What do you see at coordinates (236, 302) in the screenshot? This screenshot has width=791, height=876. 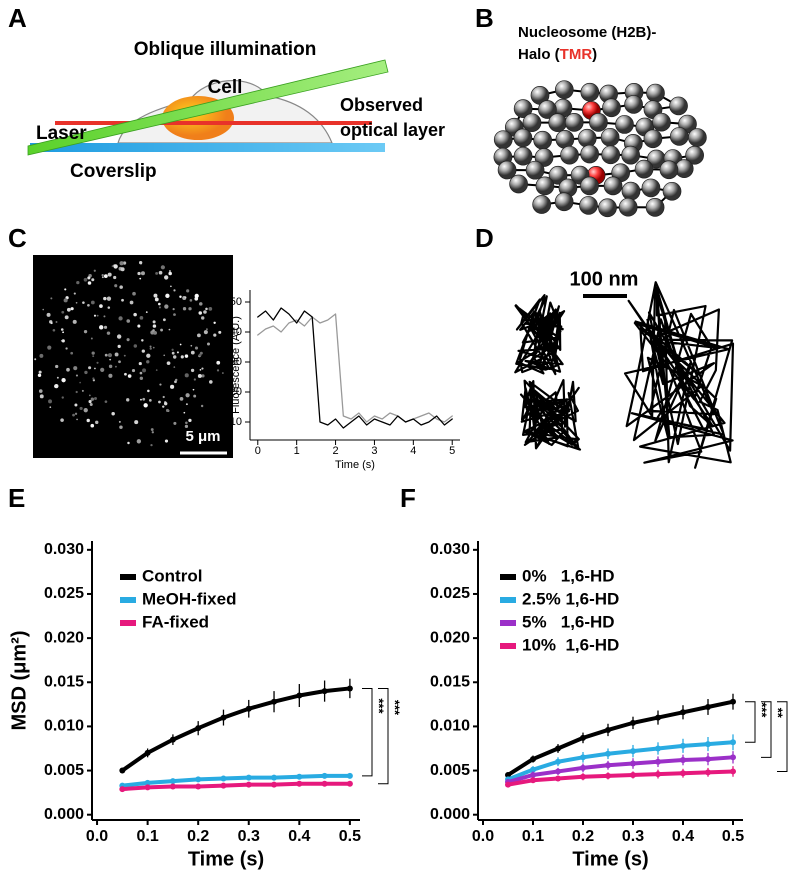 I see `y-tick-label: 50` at bounding box center [236, 302].